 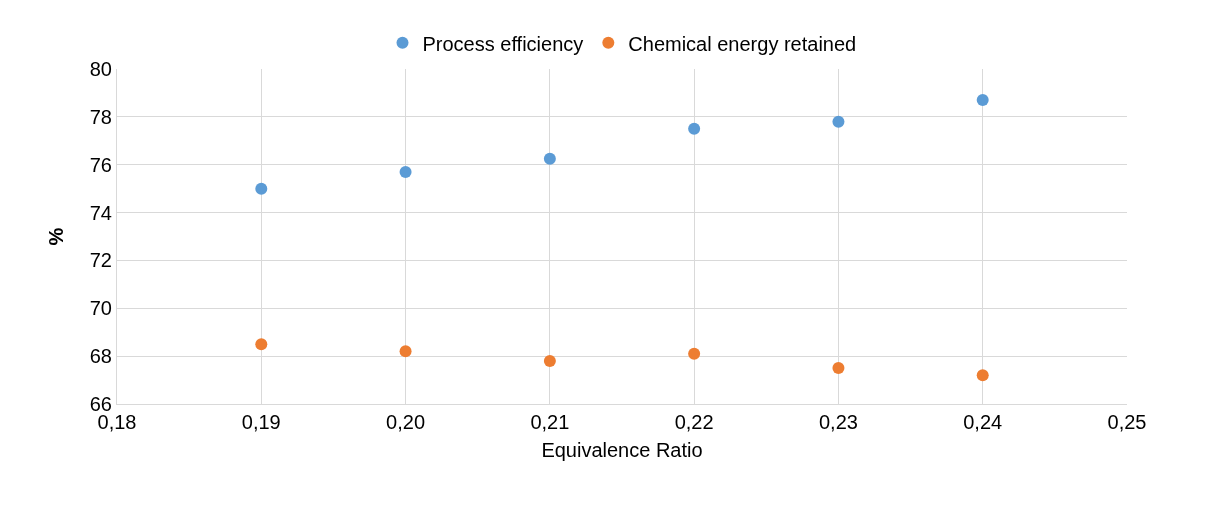 What do you see at coordinates (100, 164) in the screenshot?
I see `y-tick-label: 76` at bounding box center [100, 164].